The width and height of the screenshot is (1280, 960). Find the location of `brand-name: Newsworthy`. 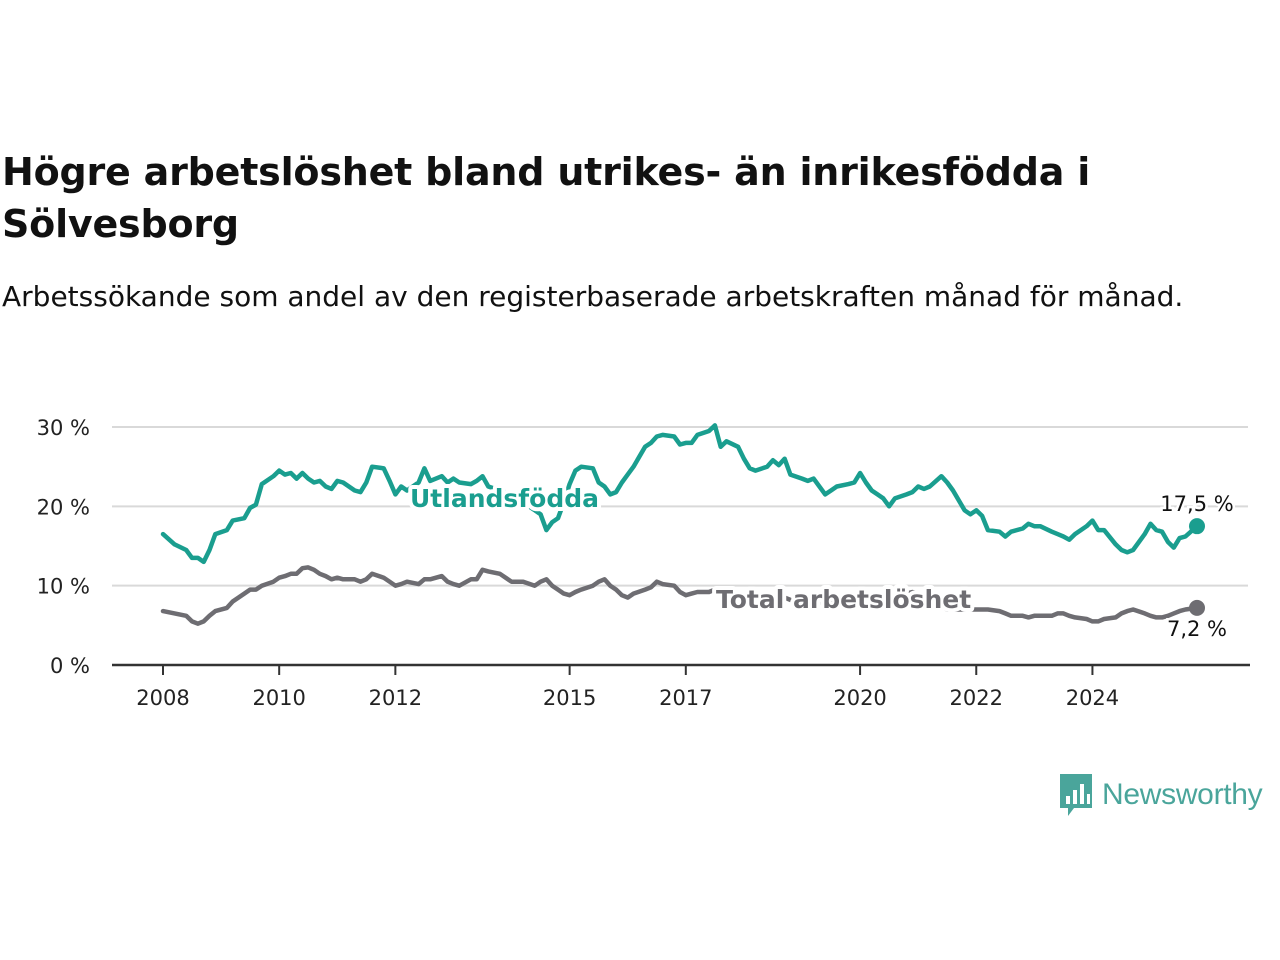

brand-name: Newsworthy is located at coordinates (1182, 794).